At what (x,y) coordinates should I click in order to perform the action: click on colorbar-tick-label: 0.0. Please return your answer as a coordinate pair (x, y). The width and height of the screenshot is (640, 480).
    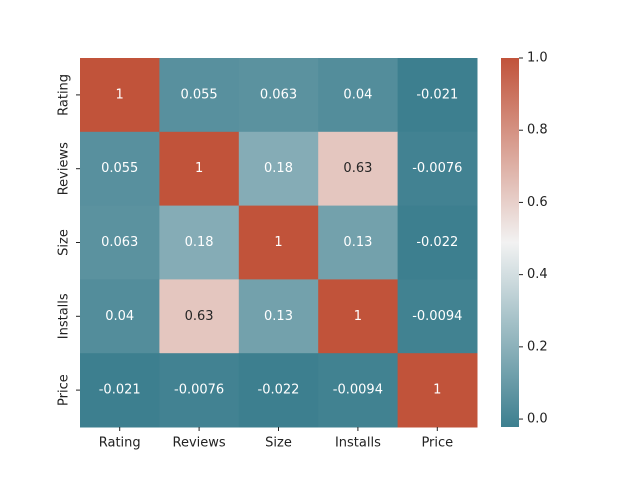
    Looking at the image, I should click on (537, 419).